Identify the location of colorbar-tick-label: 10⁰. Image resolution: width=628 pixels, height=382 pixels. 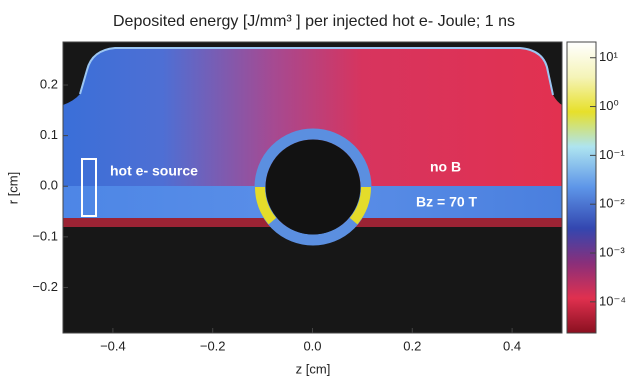
(609, 105).